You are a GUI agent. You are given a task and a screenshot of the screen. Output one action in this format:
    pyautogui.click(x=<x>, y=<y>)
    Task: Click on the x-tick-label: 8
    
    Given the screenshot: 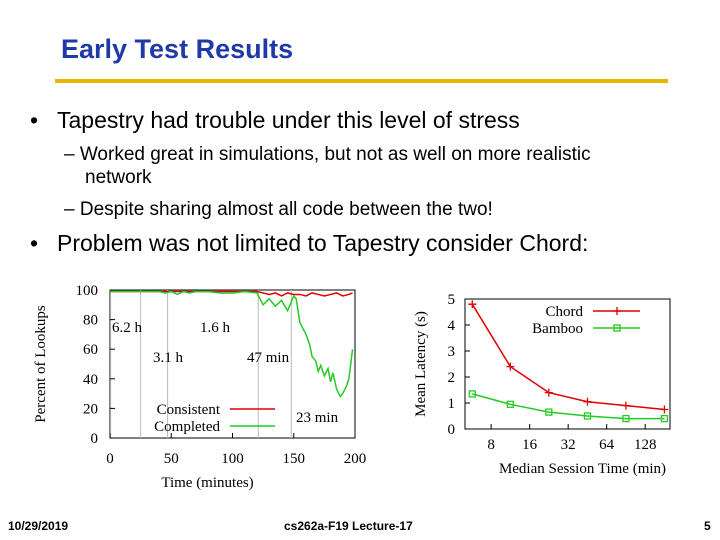 What is the action you would take?
    pyautogui.click(x=491, y=445)
    